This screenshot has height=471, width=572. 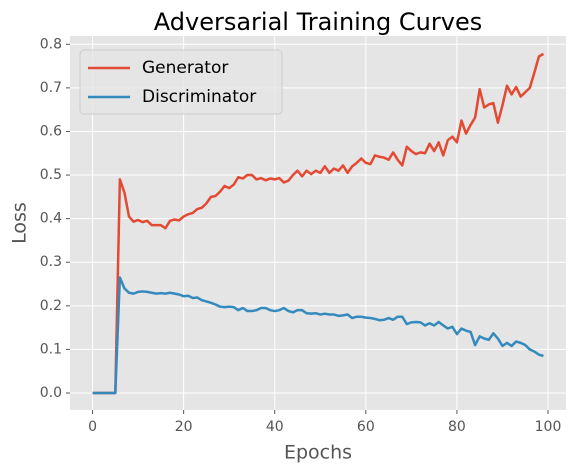 What do you see at coordinates (184, 427) in the screenshot?
I see `x-tick-label: 20` at bounding box center [184, 427].